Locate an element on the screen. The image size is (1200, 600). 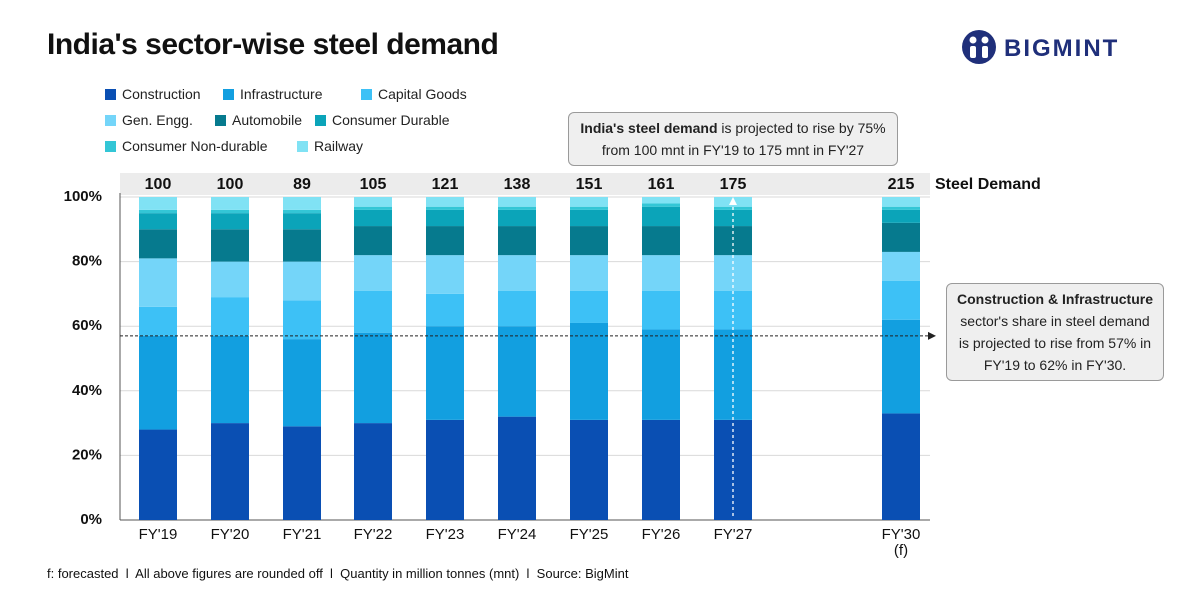
totals-name: Steel Demand is located at coordinates (988, 184).